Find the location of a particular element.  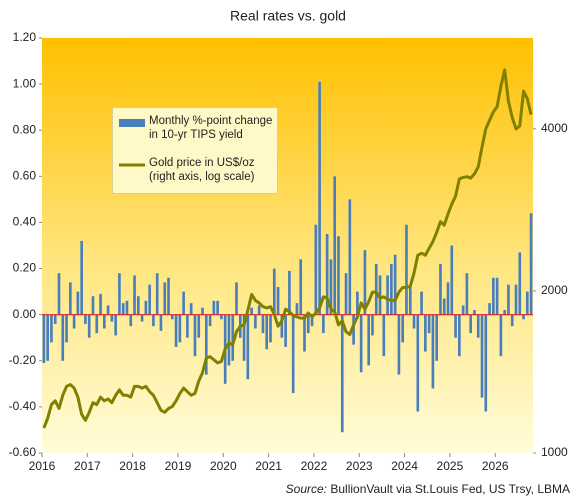

x-tick-label: 2017 is located at coordinates (87, 466).